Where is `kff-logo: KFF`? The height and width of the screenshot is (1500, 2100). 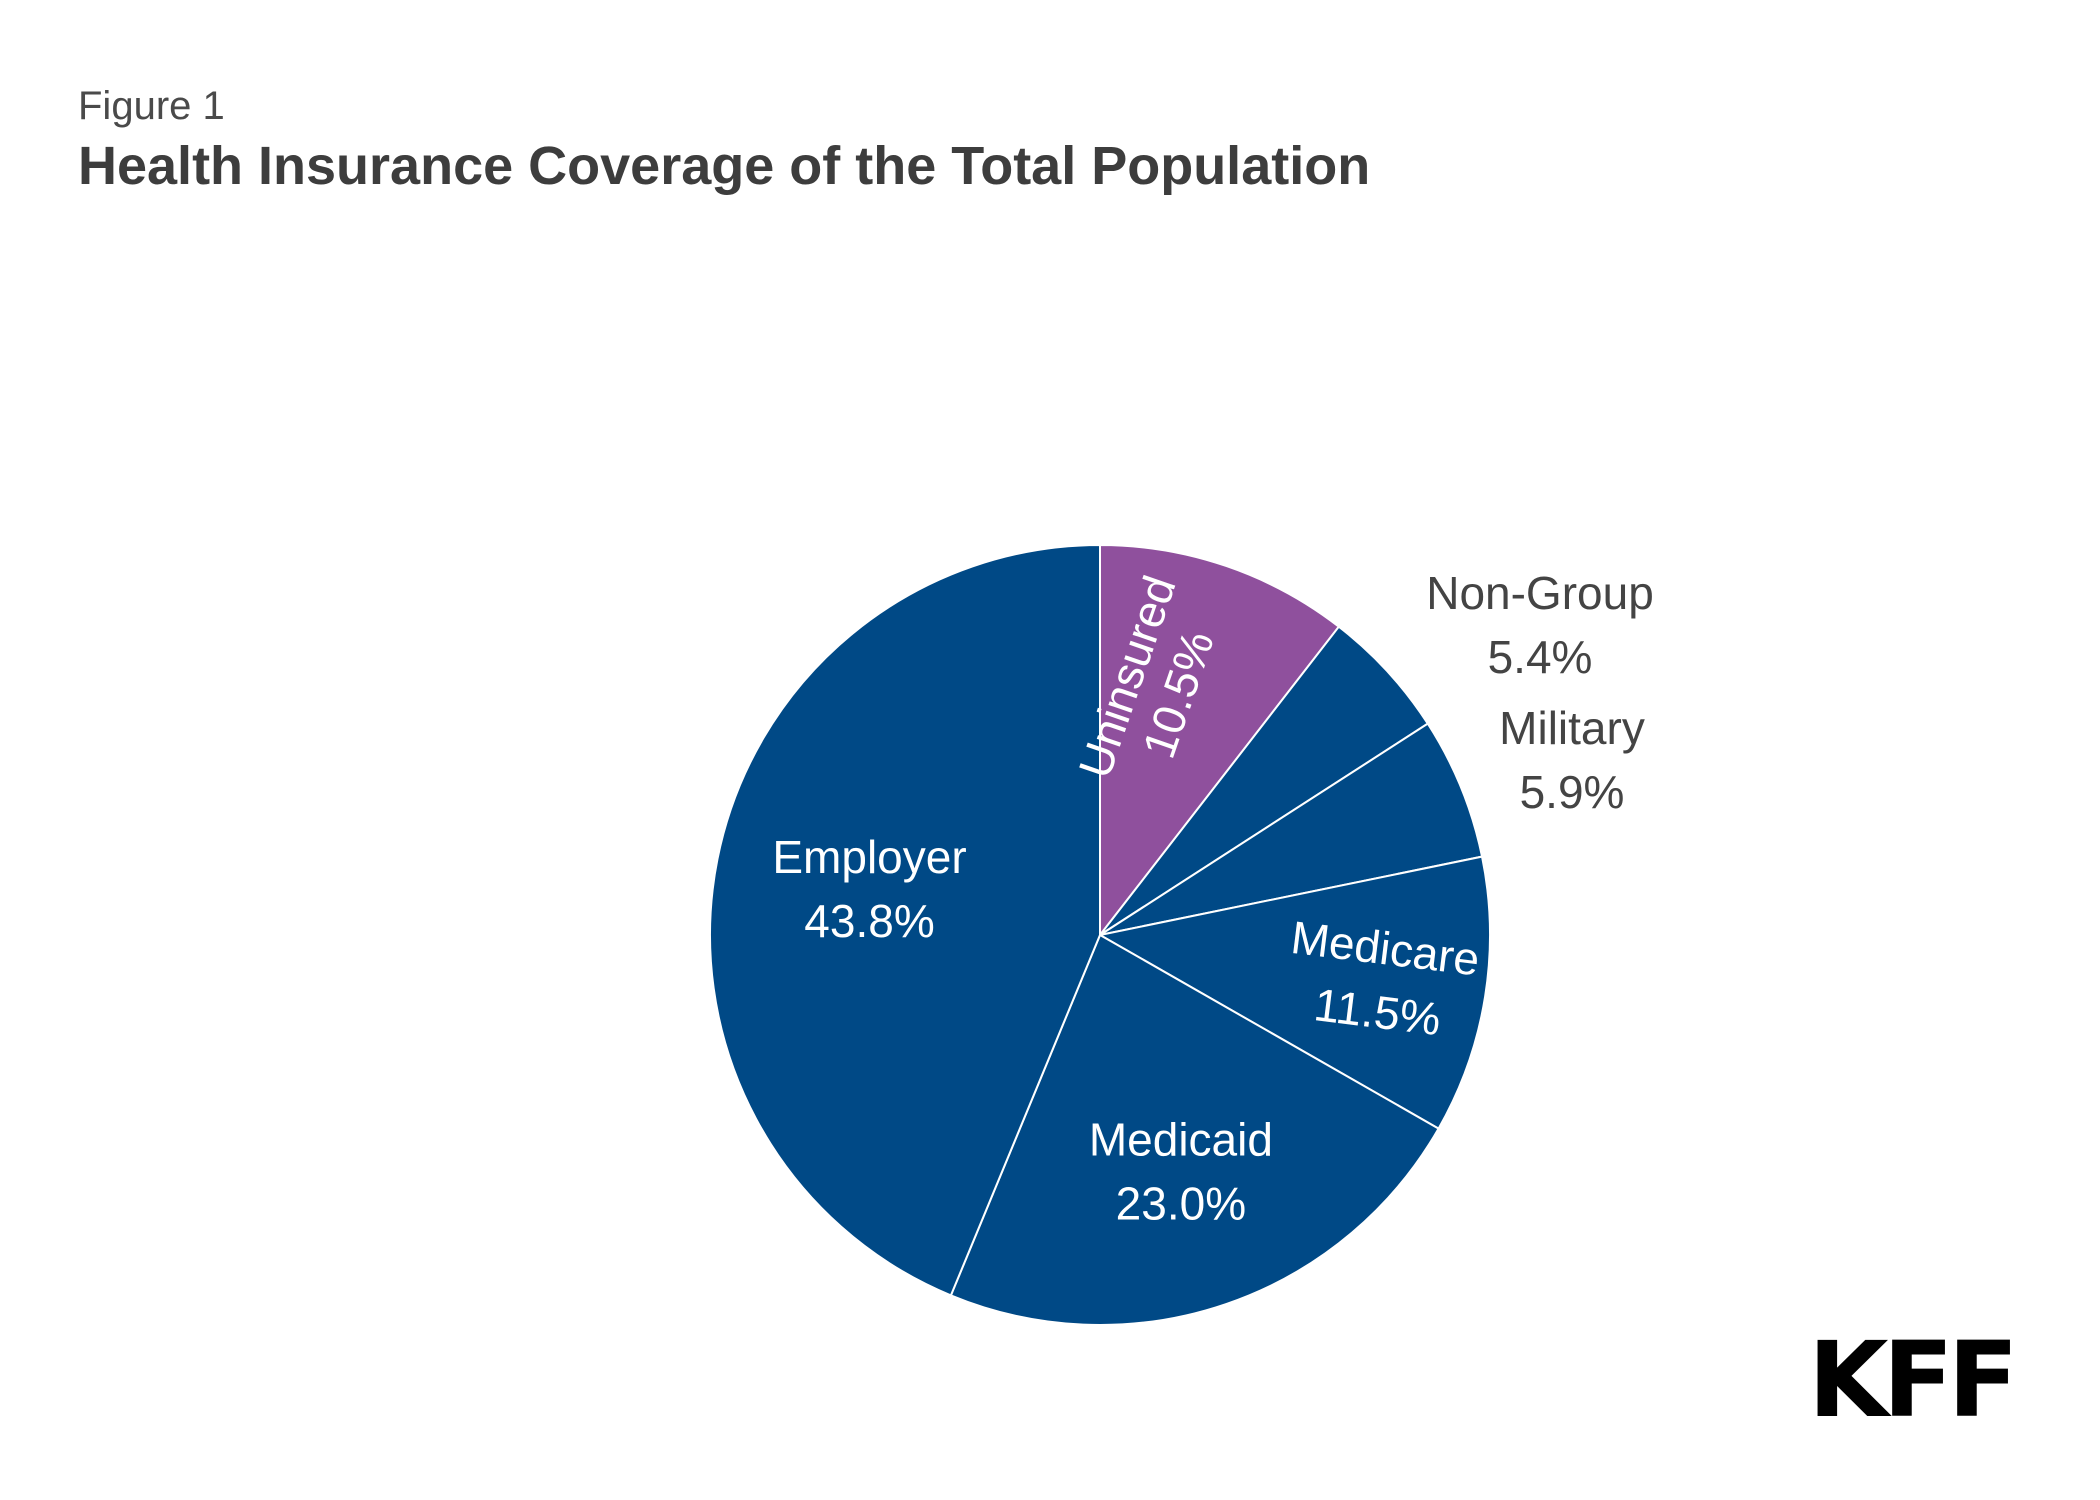
kff-logo: KFF is located at coordinates (1913, 1380).